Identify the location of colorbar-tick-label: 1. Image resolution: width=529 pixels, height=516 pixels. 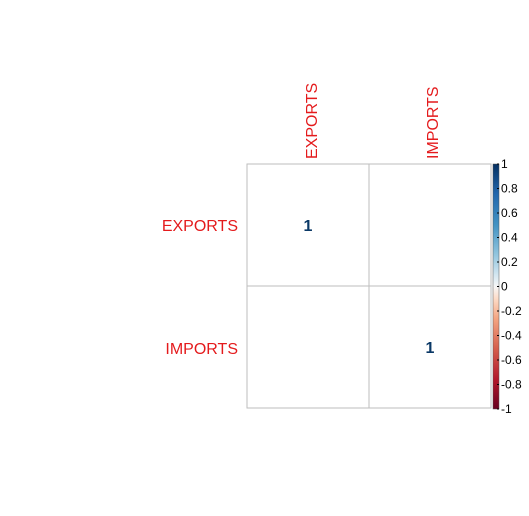
(504, 164).